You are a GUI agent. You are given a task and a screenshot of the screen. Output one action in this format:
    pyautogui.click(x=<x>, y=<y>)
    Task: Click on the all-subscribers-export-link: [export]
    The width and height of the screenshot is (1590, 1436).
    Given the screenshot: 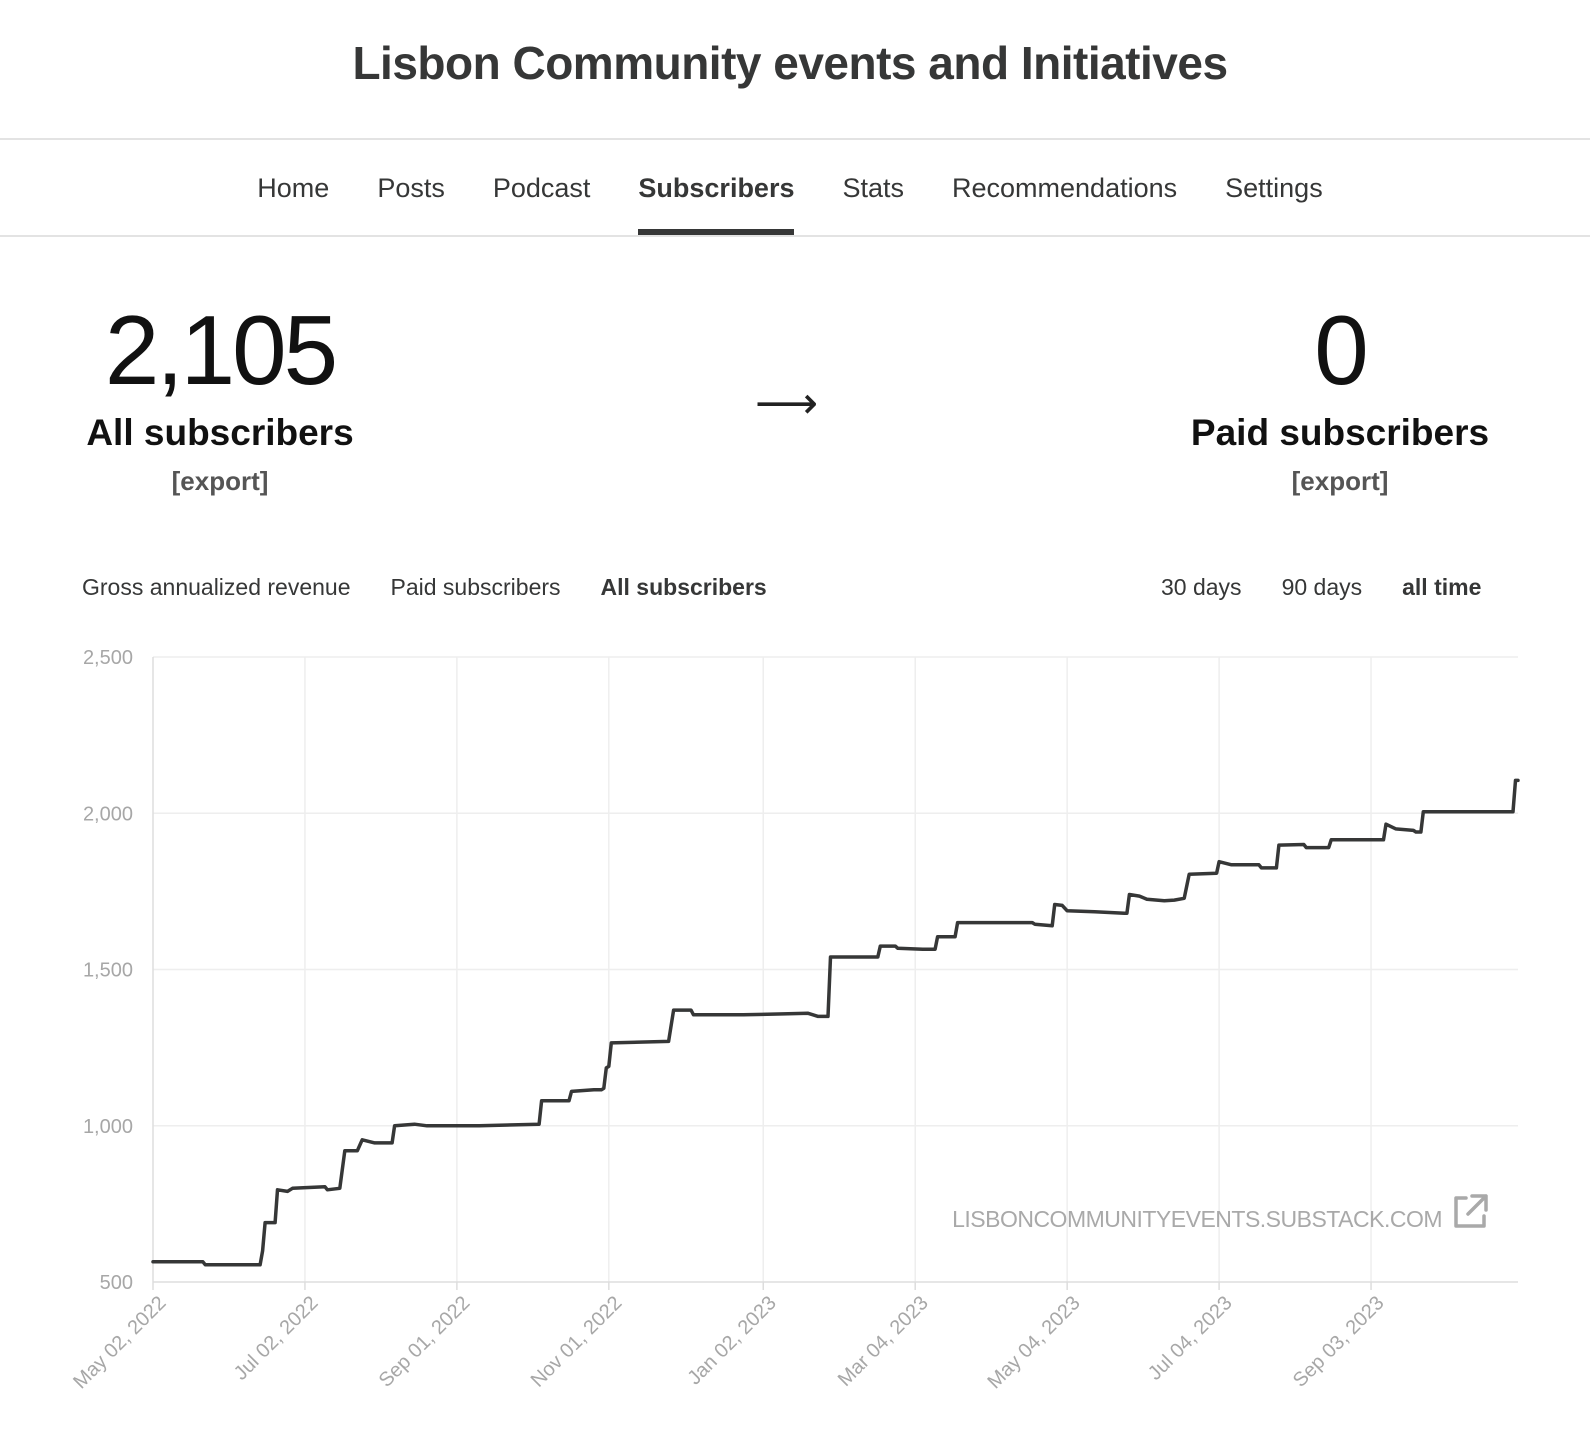 What is the action you would take?
    pyautogui.click(x=220, y=481)
    